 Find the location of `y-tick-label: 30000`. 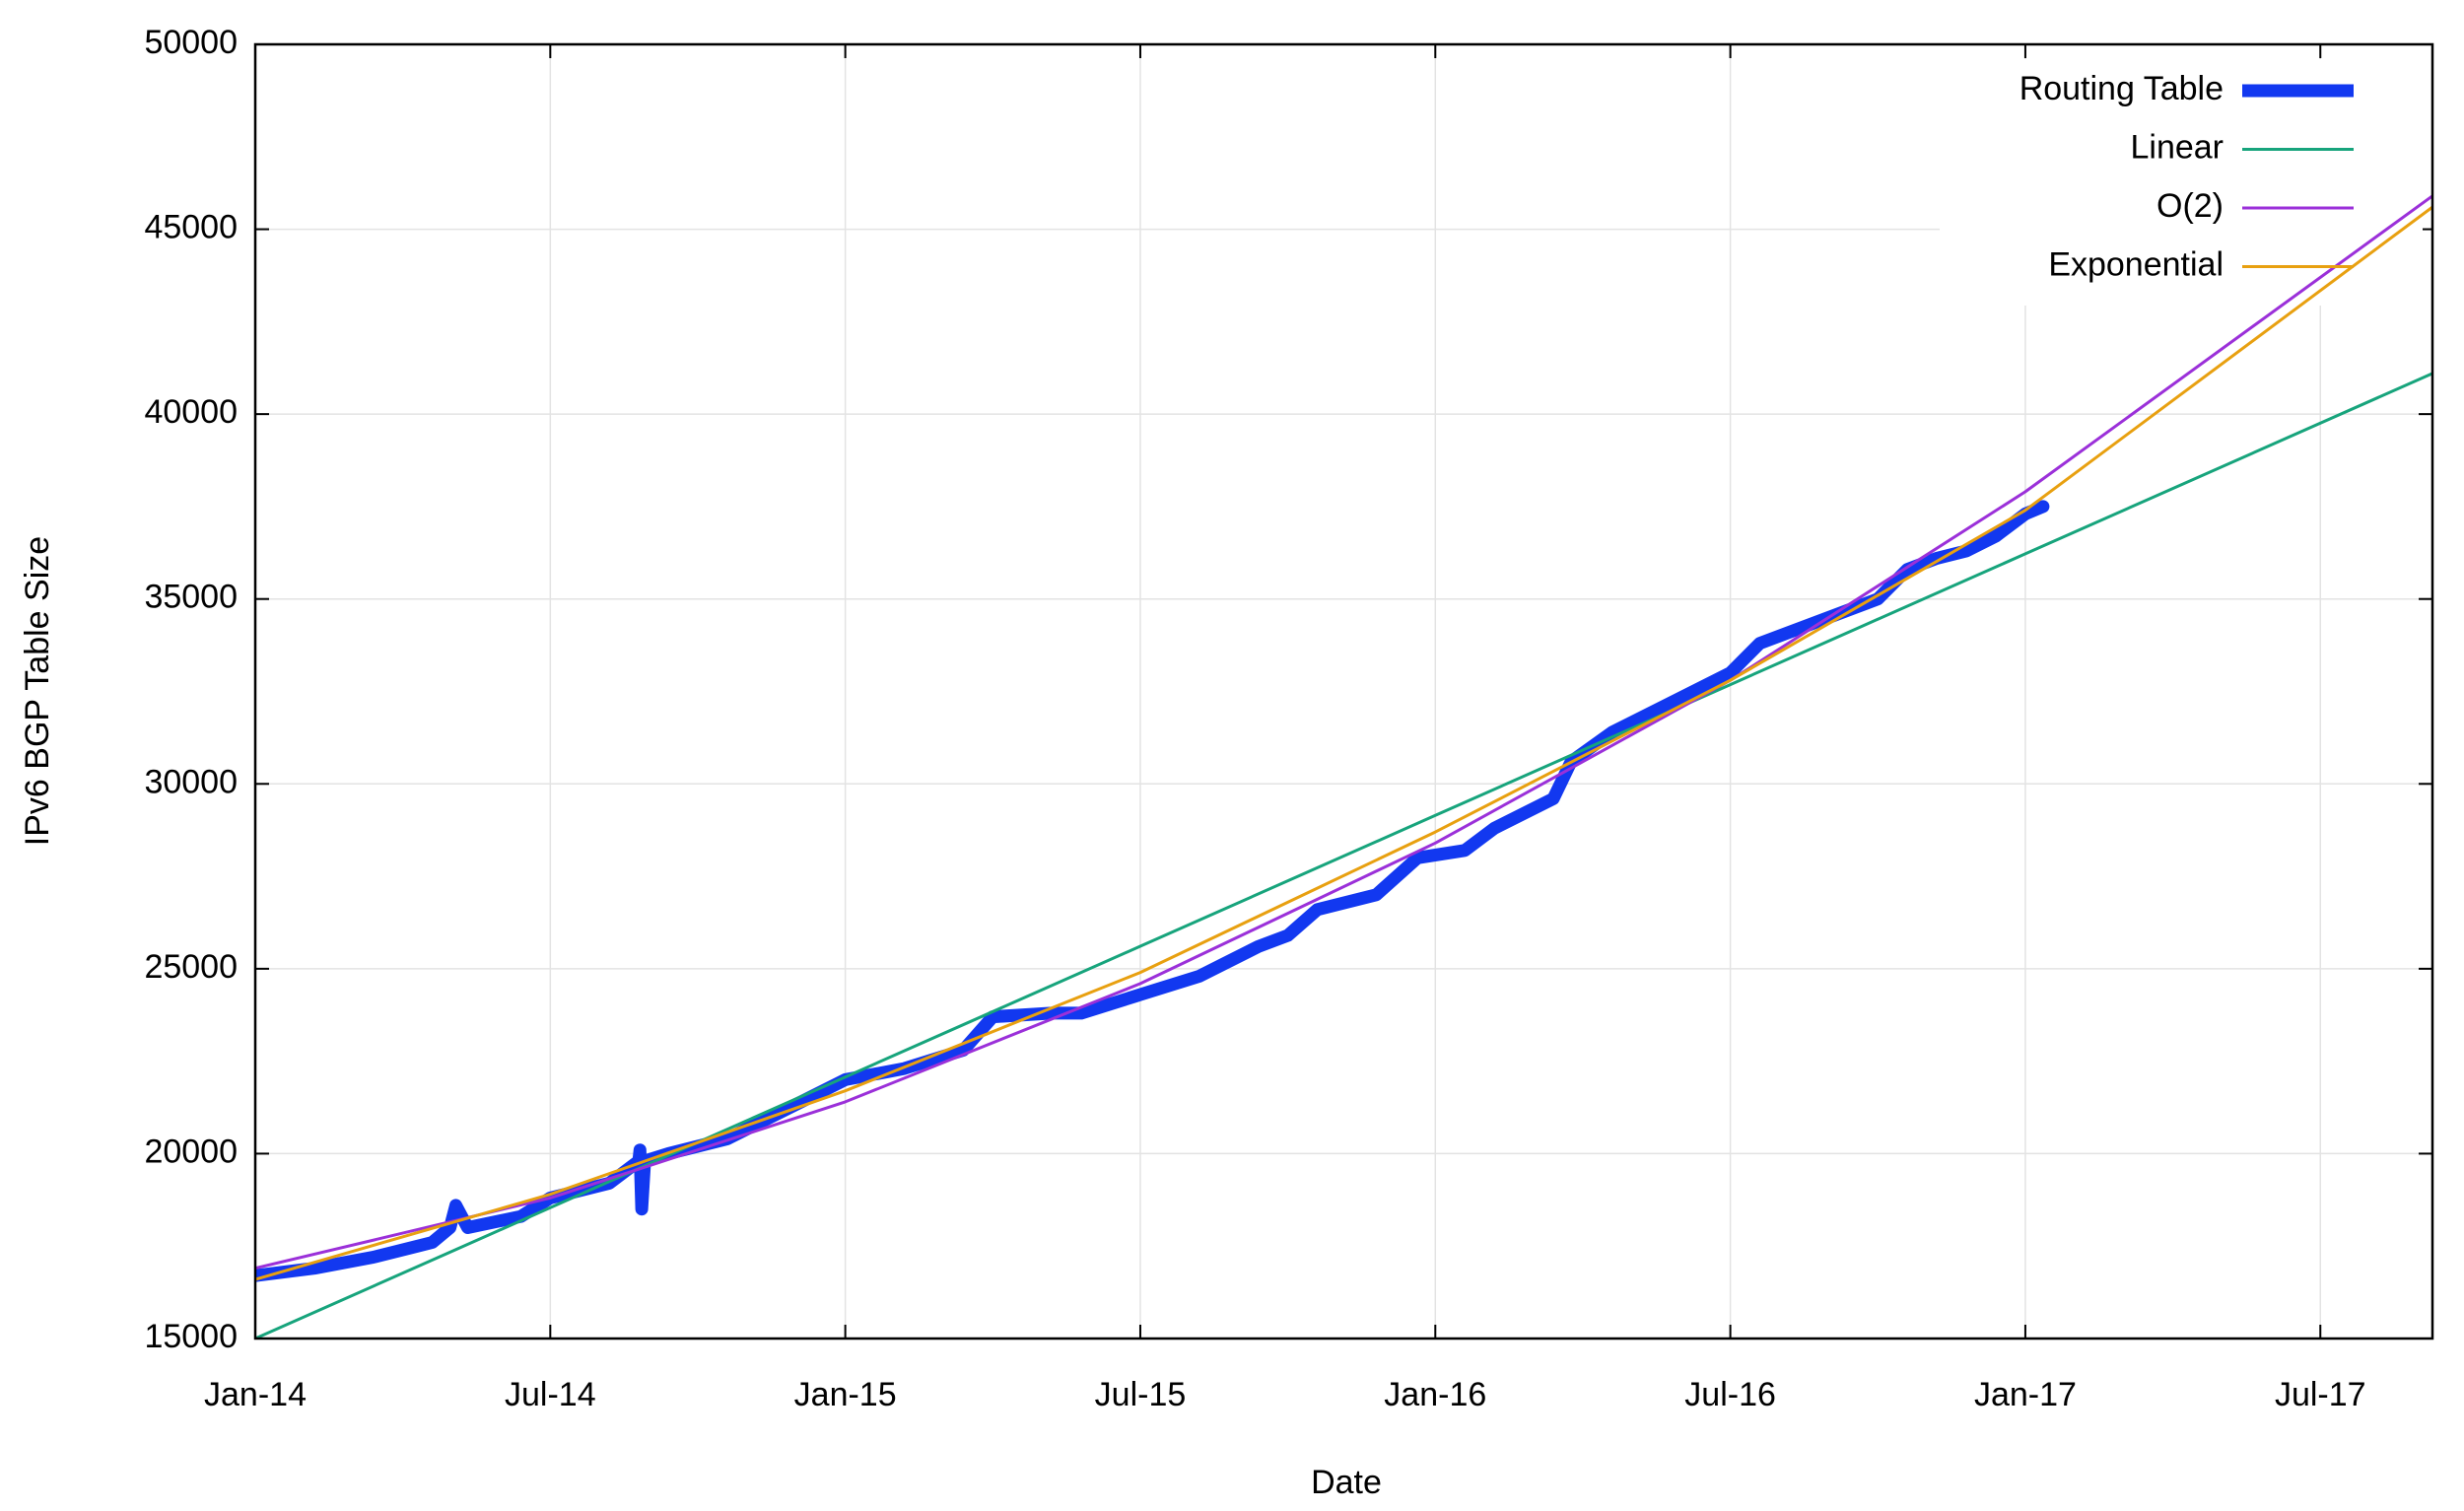

y-tick-label: 30000 is located at coordinates (191, 781).